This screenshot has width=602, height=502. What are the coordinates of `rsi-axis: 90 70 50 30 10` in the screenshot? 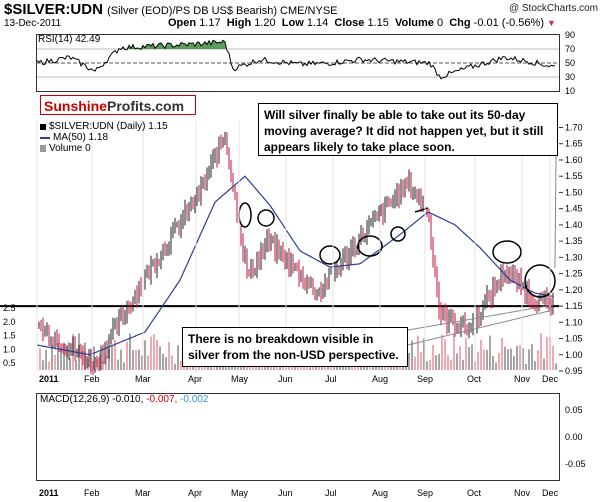 It's located at (570, 63).